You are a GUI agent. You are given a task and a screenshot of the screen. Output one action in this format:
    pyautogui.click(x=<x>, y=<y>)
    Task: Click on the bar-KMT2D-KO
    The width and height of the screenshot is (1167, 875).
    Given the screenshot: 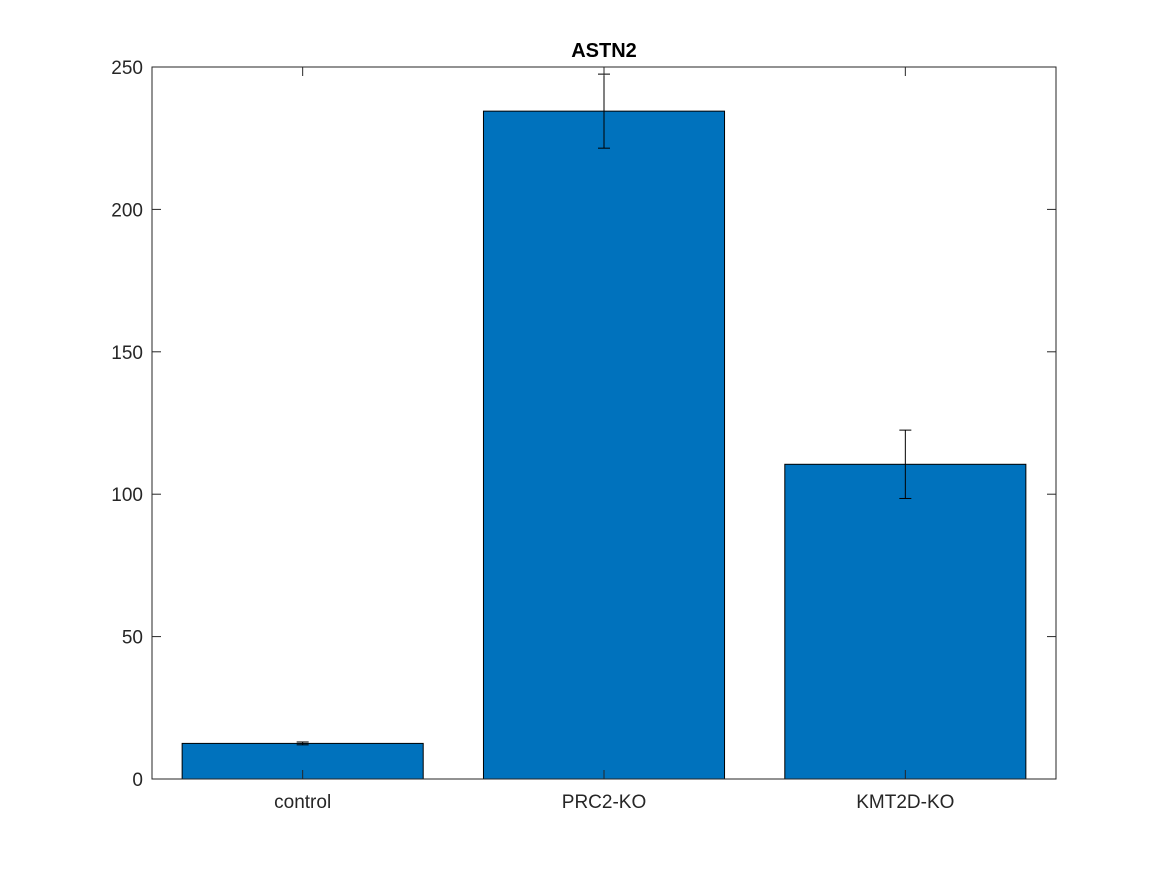 What is the action you would take?
    pyautogui.click(x=905, y=621)
    